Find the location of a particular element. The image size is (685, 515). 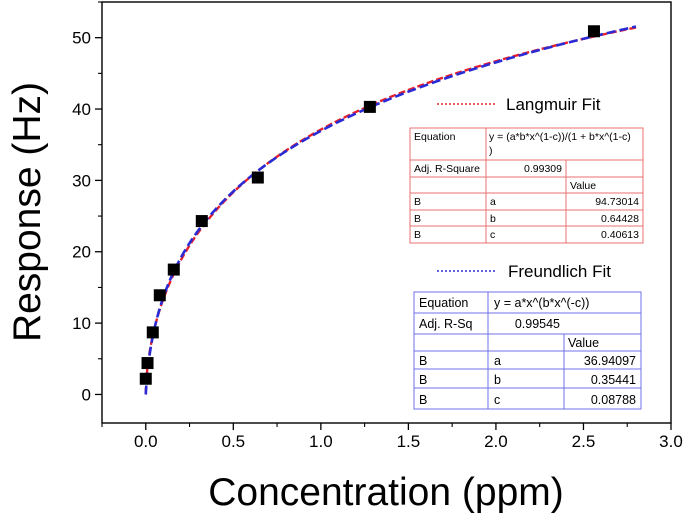

freundlich-row-a-value: 36.94097 is located at coordinates (610, 361).